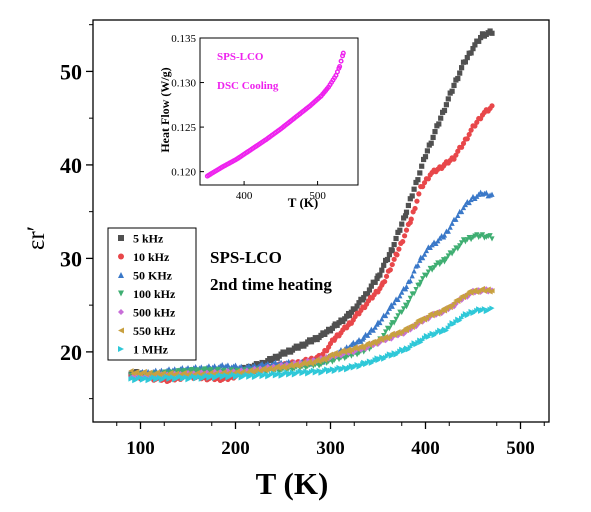 The image size is (591, 512). What do you see at coordinates (343, 53) in the screenshot?
I see `inset-data-point` at bounding box center [343, 53].